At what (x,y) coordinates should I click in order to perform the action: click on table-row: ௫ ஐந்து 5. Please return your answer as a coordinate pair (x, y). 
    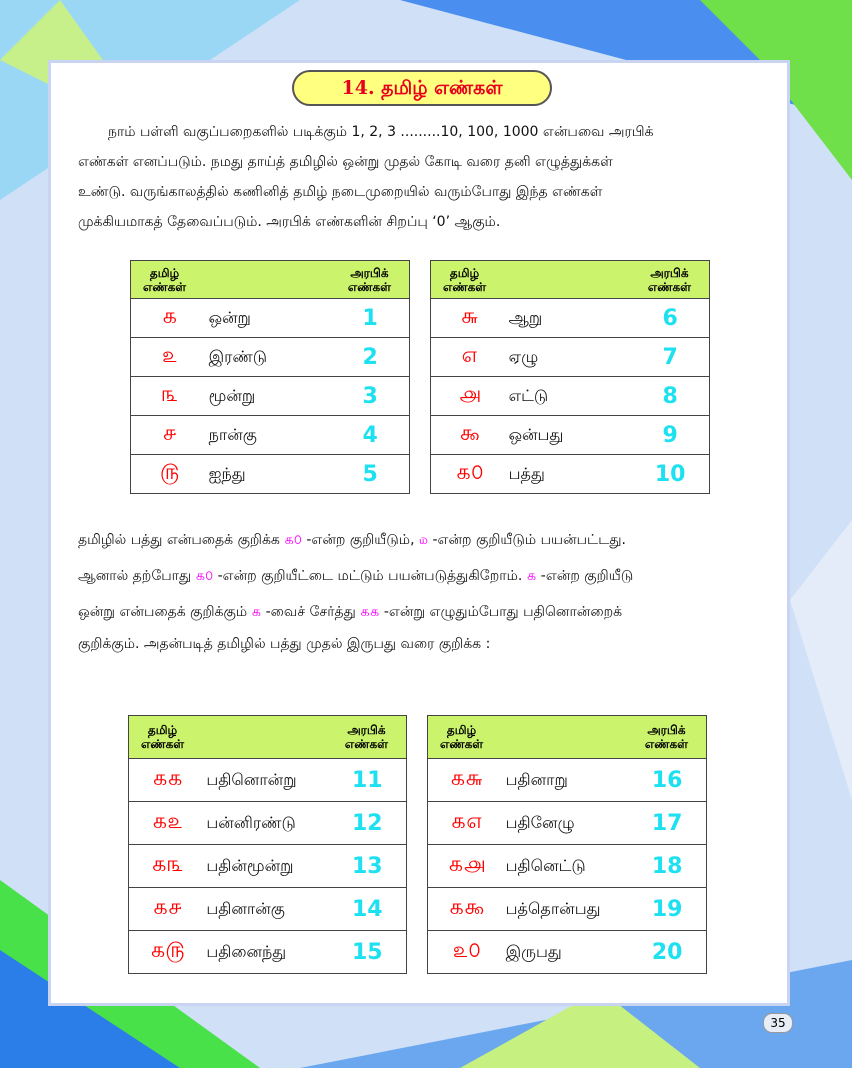
    Looking at the image, I should click on (270, 474).